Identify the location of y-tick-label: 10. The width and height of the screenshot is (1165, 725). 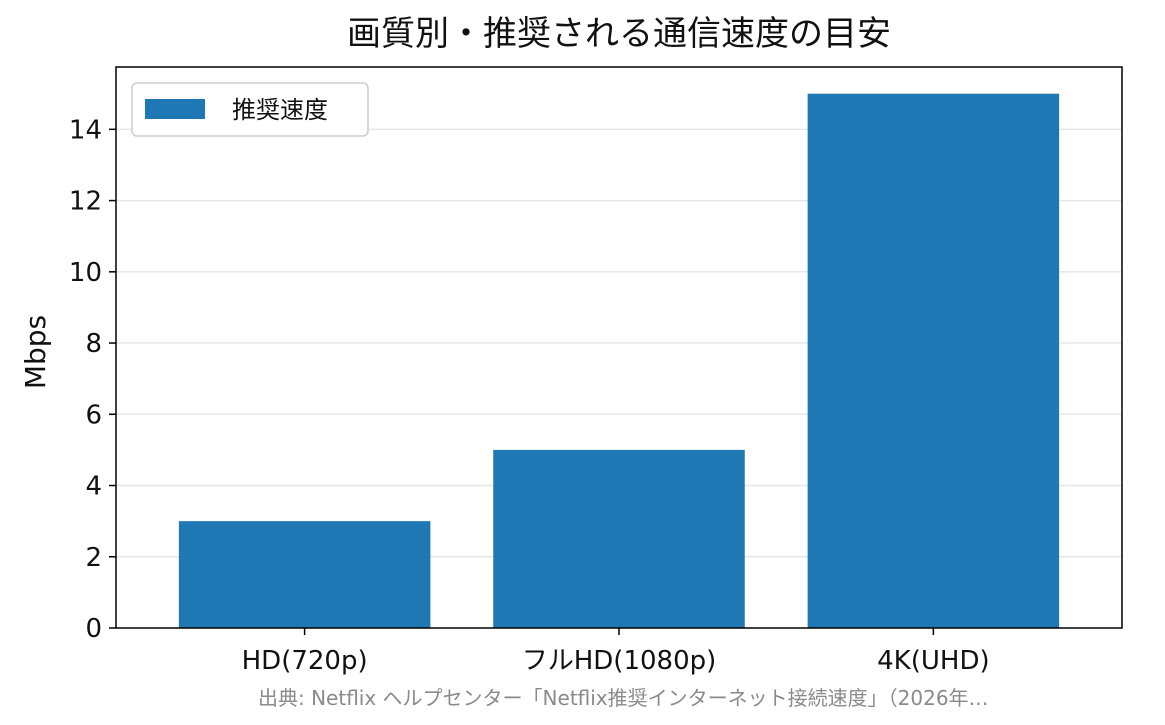
(85, 273).